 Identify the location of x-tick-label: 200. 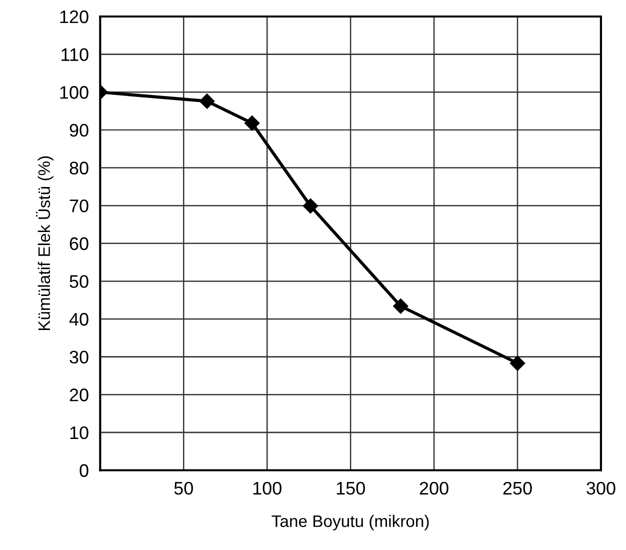
(434, 488).